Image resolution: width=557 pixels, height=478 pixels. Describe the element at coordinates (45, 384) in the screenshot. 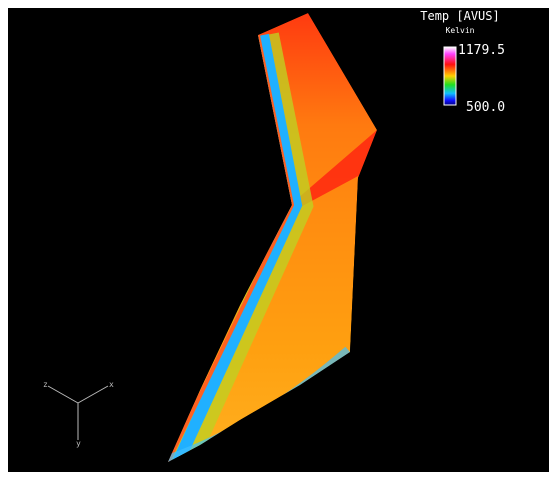

I see `z-label: z` at that location.